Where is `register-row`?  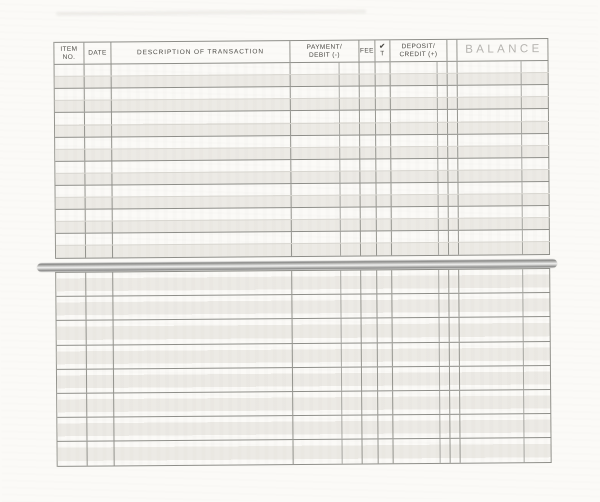 register-row is located at coordinates (304, 452).